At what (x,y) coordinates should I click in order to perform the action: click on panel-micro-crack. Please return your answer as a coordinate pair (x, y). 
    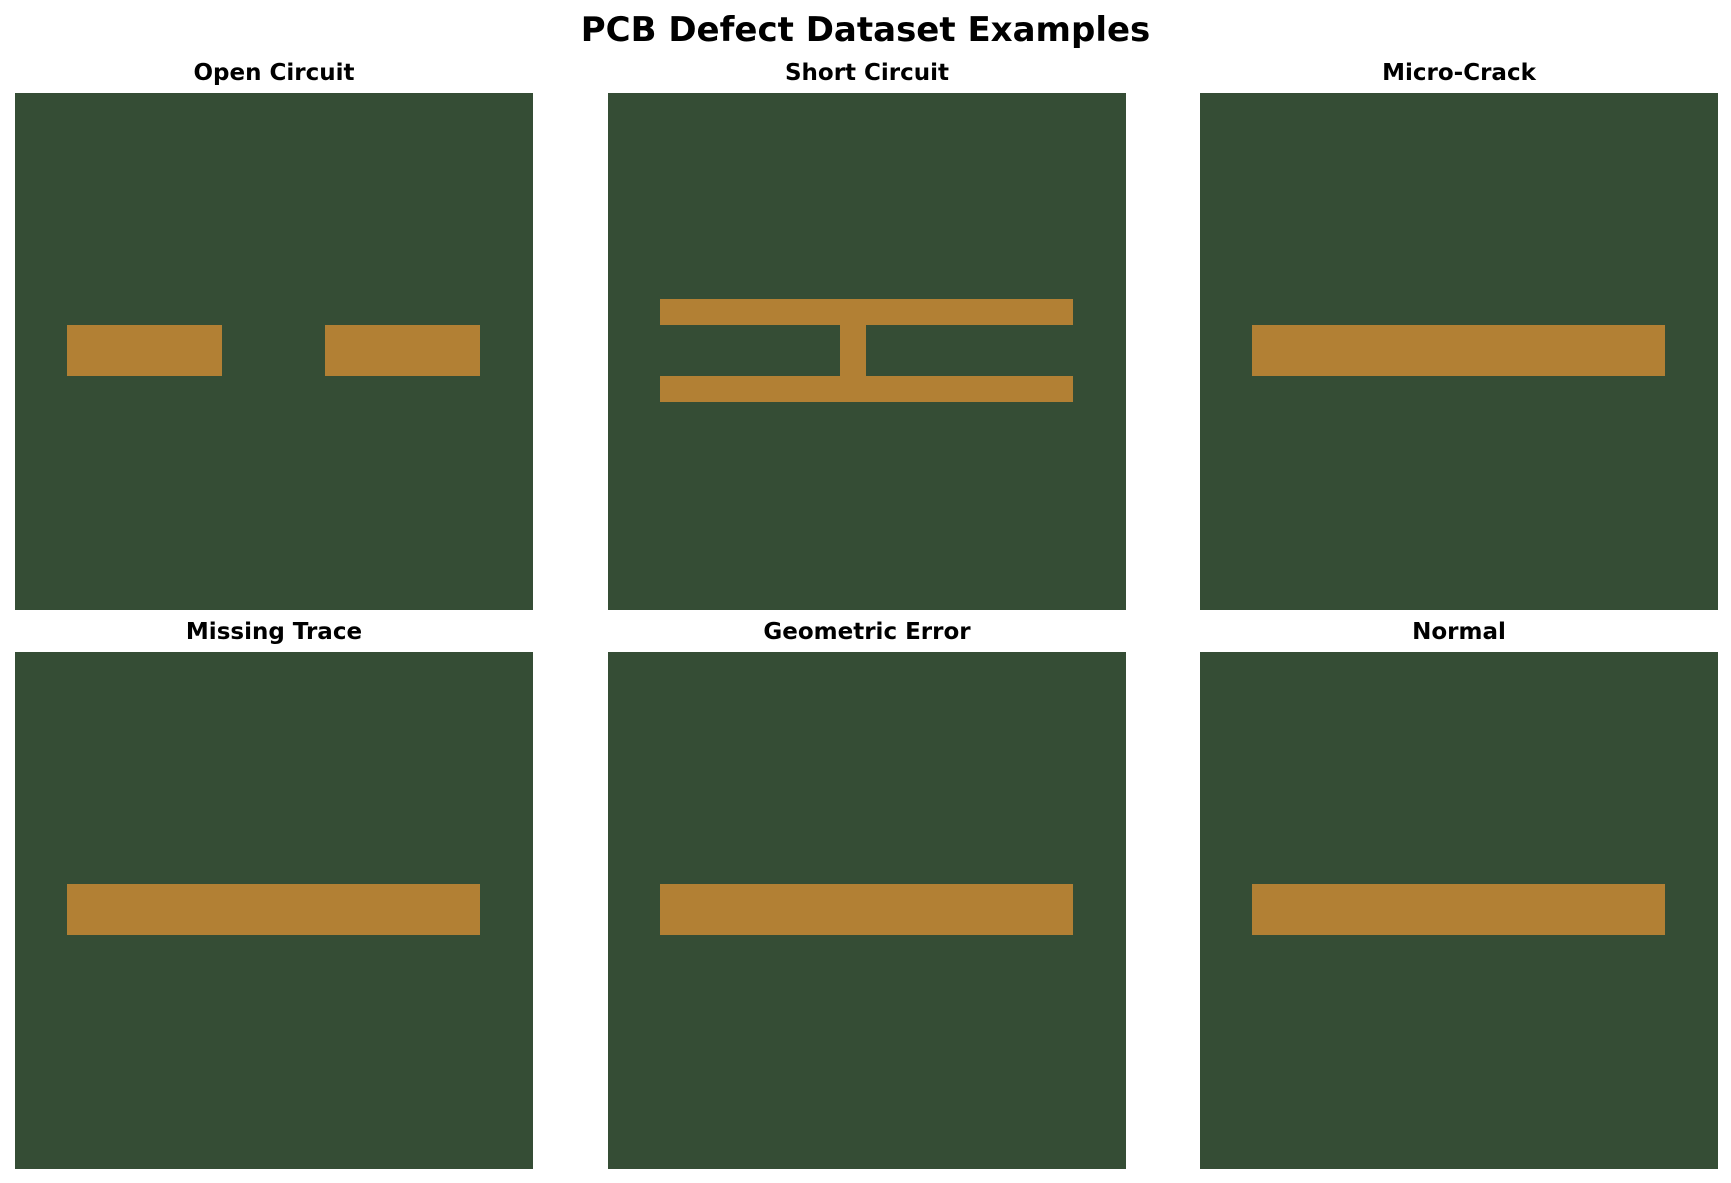
    Looking at the image, I should click on (1459, 351).